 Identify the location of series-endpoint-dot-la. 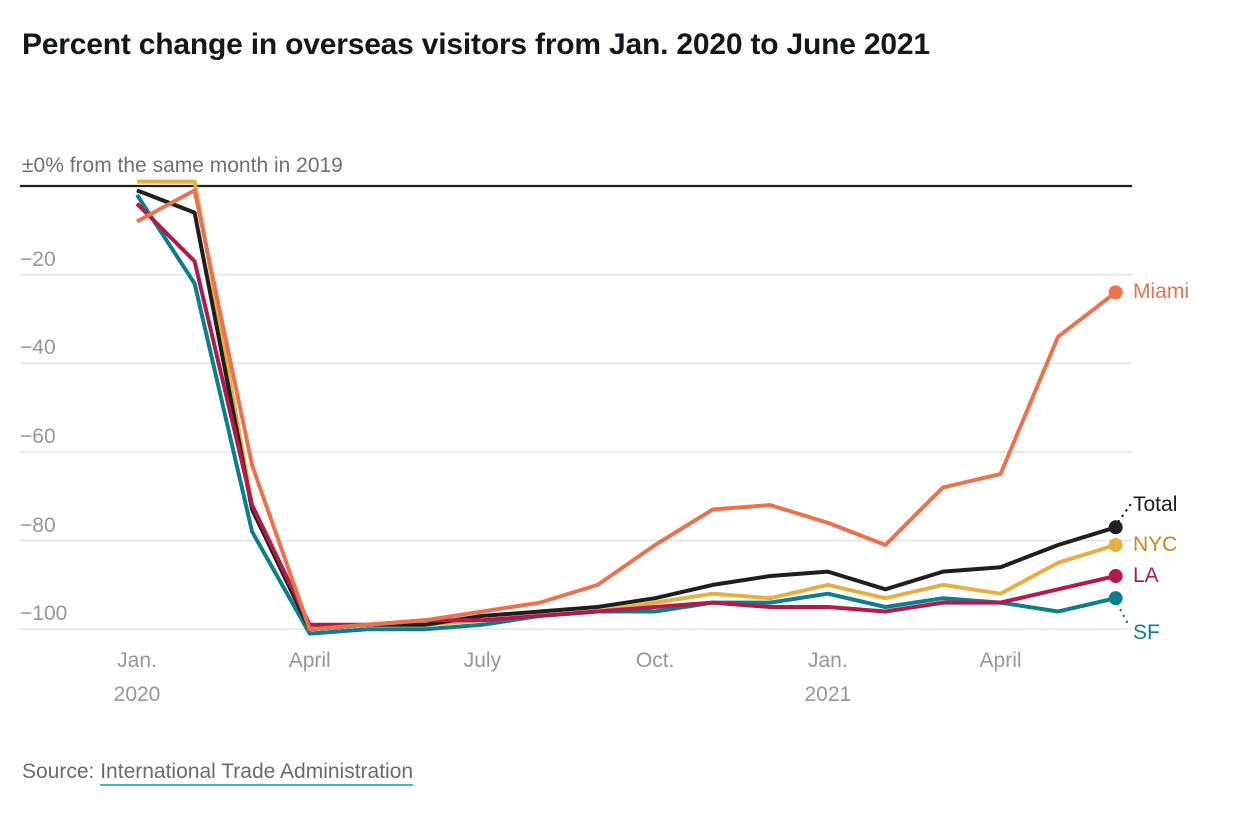
(1115, 576).